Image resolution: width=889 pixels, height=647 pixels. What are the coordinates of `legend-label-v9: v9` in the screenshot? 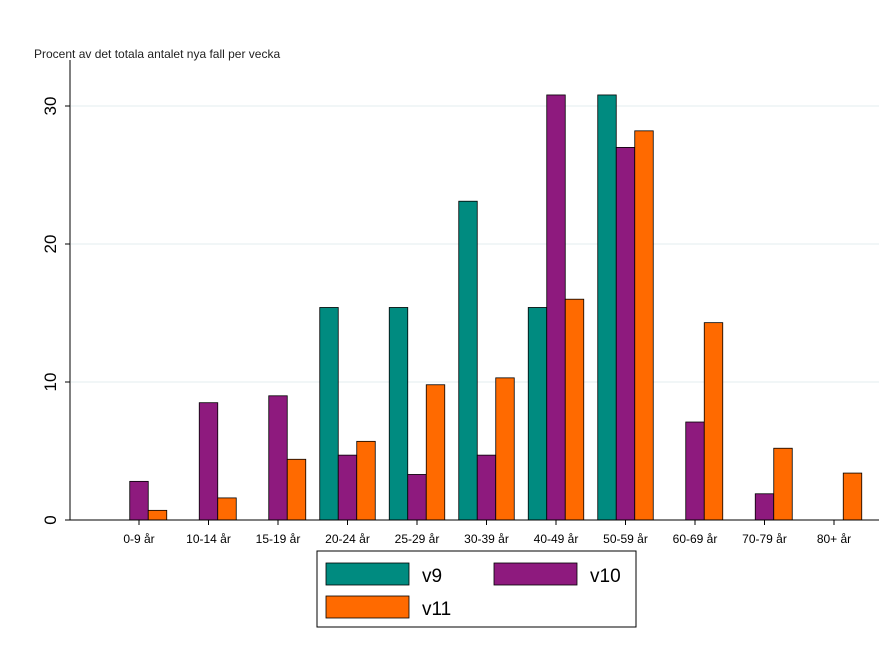 It's located at (432, 576).